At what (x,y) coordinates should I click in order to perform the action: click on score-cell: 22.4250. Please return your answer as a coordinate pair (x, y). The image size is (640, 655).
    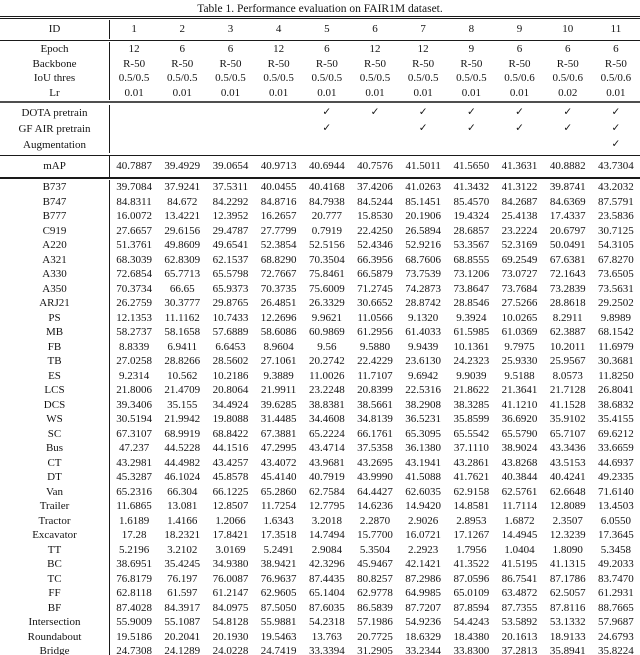
    Looking at the image, I should click on (375, 230).